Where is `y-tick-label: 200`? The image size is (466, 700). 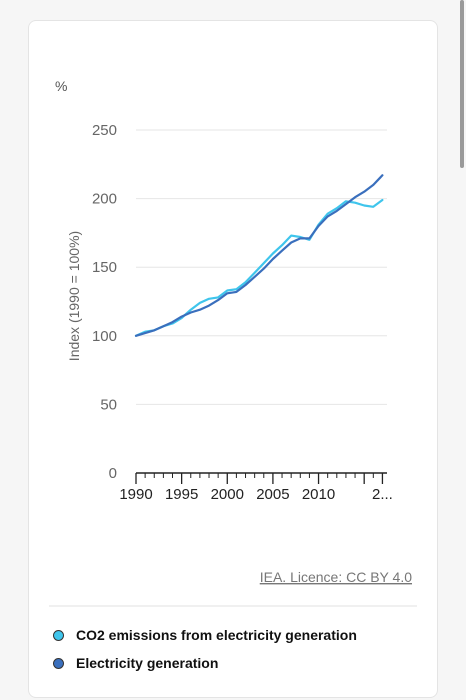
y-tick-label: 200 is located at coordinates (104, 199).